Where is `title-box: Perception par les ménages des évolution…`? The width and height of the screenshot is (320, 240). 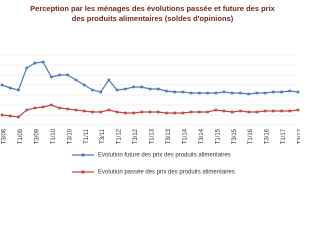
title-box: Perception par les ménages des évolution… is located at coordinates (152, 13).